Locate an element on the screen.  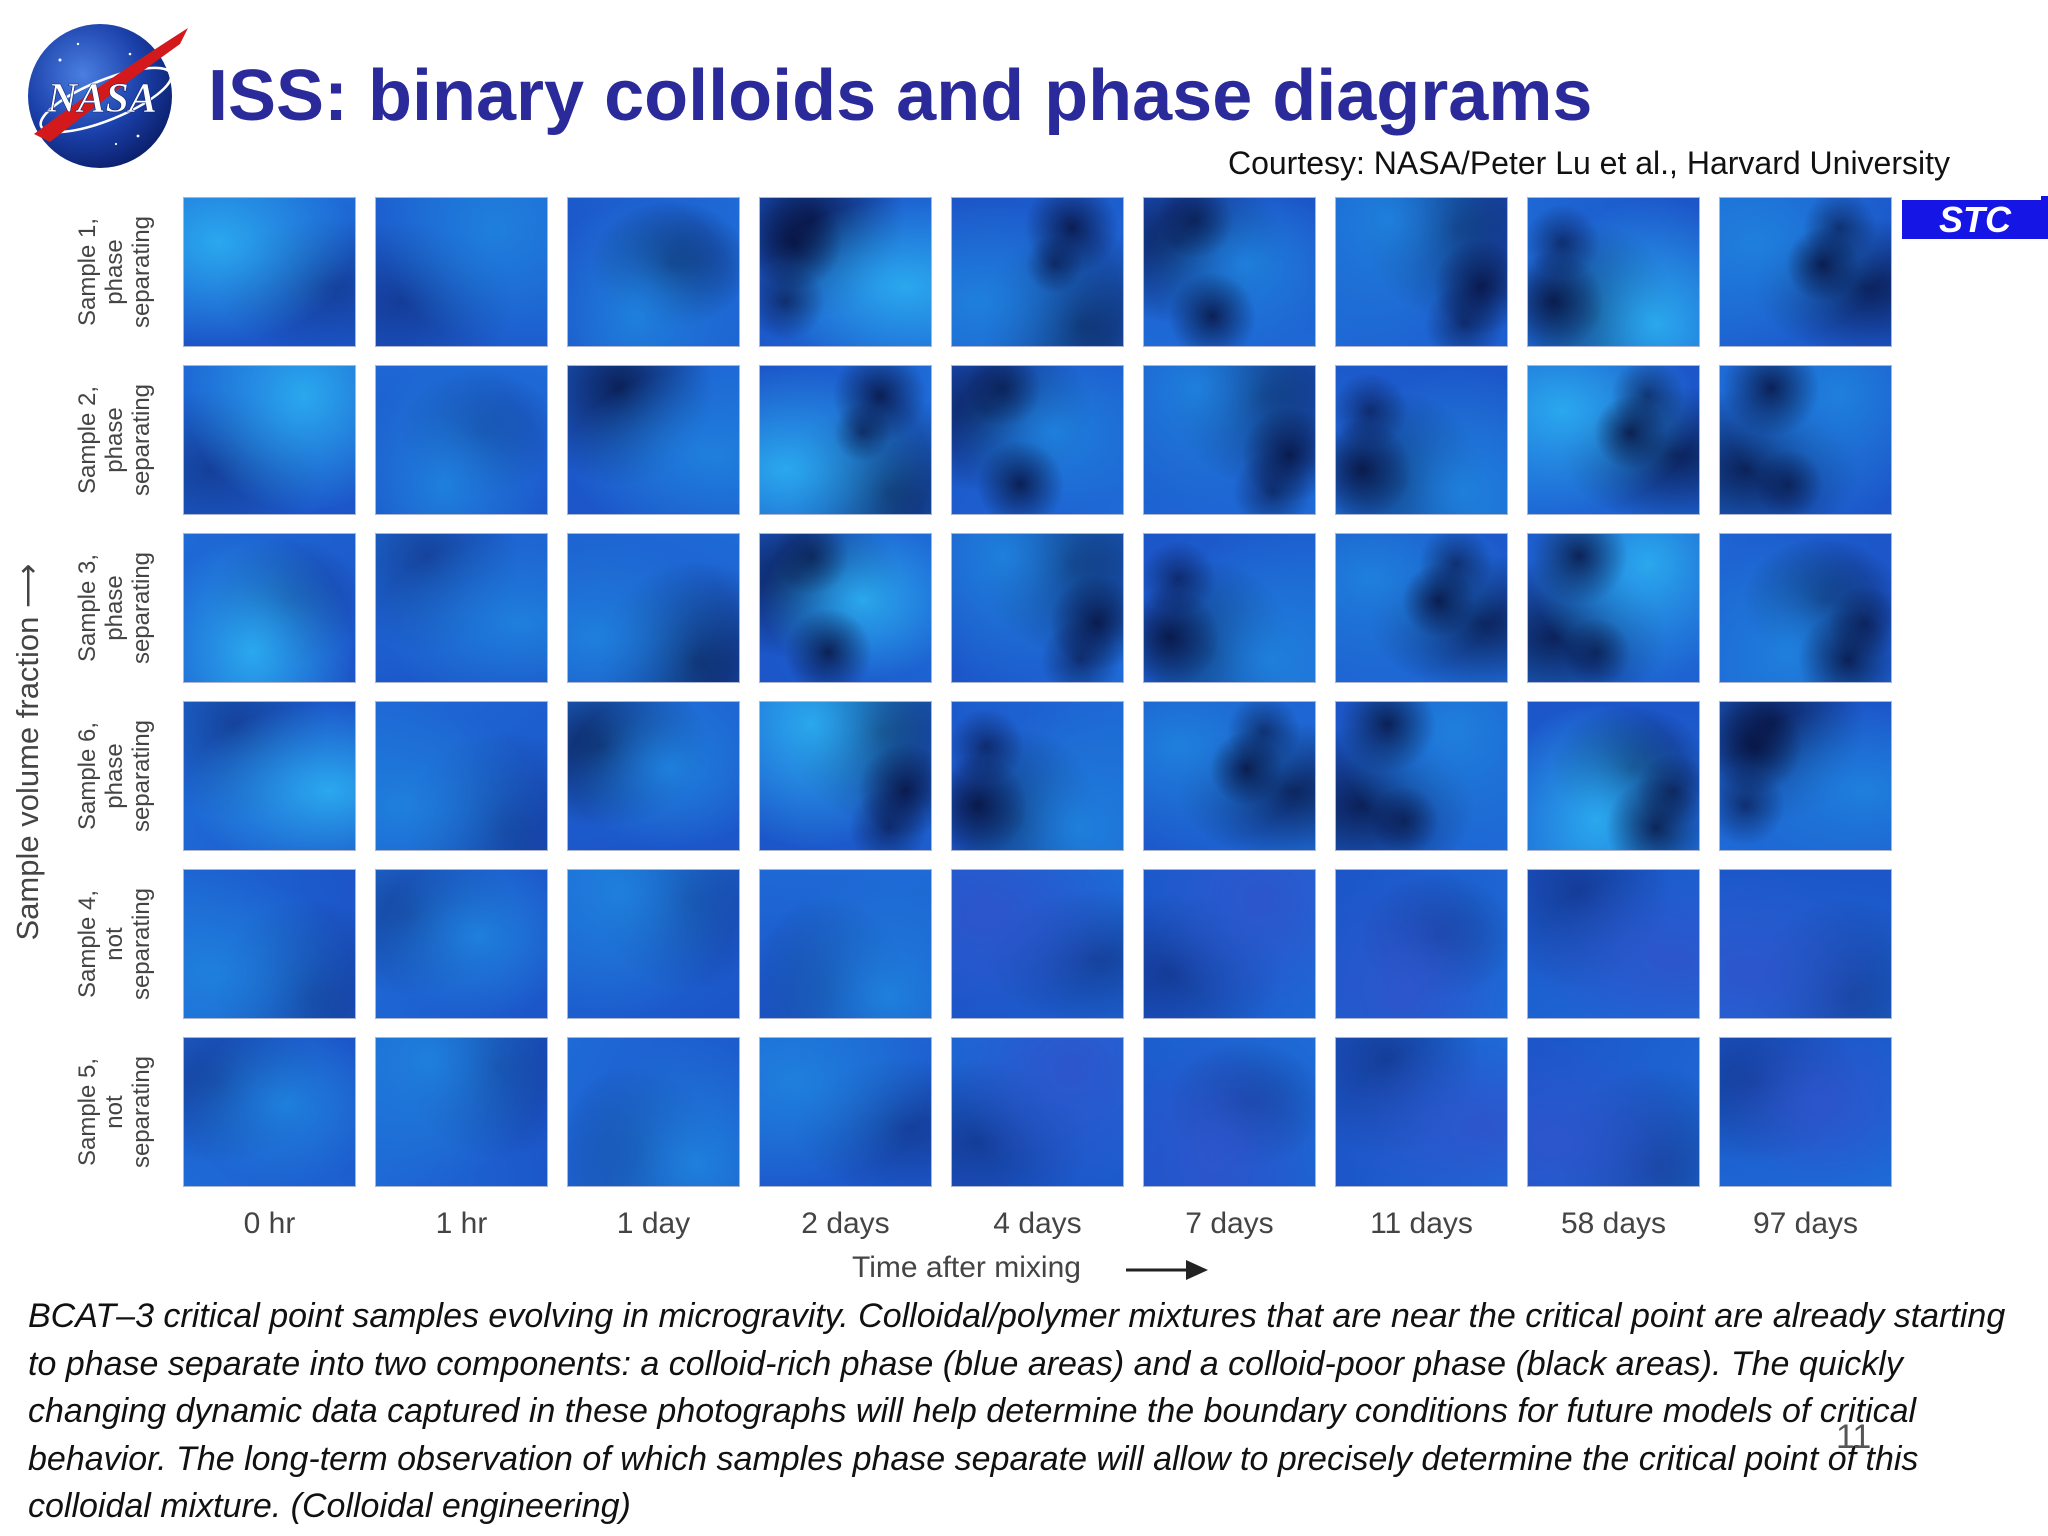
y-axis-arrow: ⟶ is located at coordinates (27, 585).